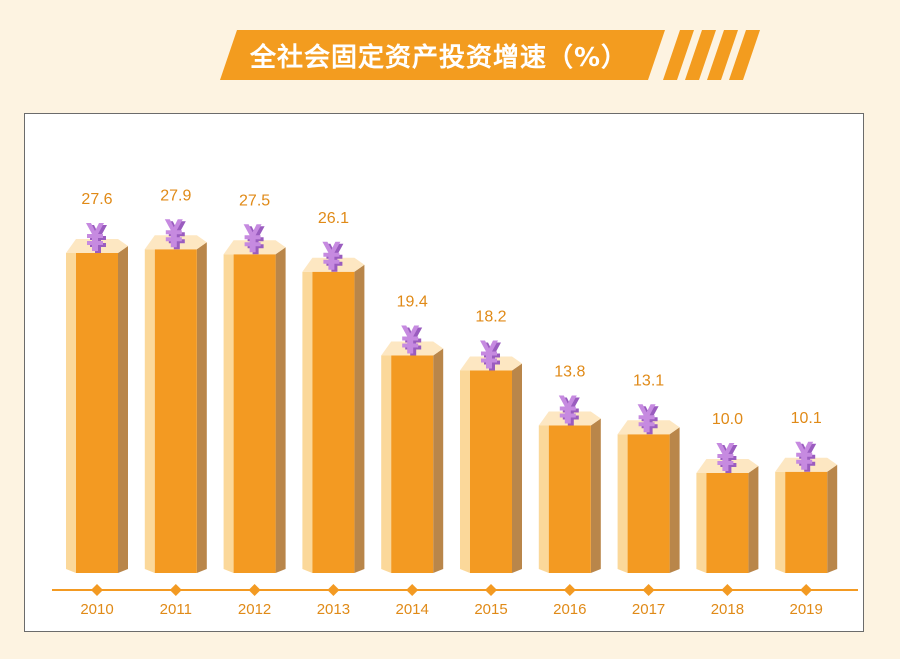 The width and height of the screenshot is (900, 659). Describe the element at coordinates (412, 302) in the screenshot. I see `data-label: 19.4` at that location.